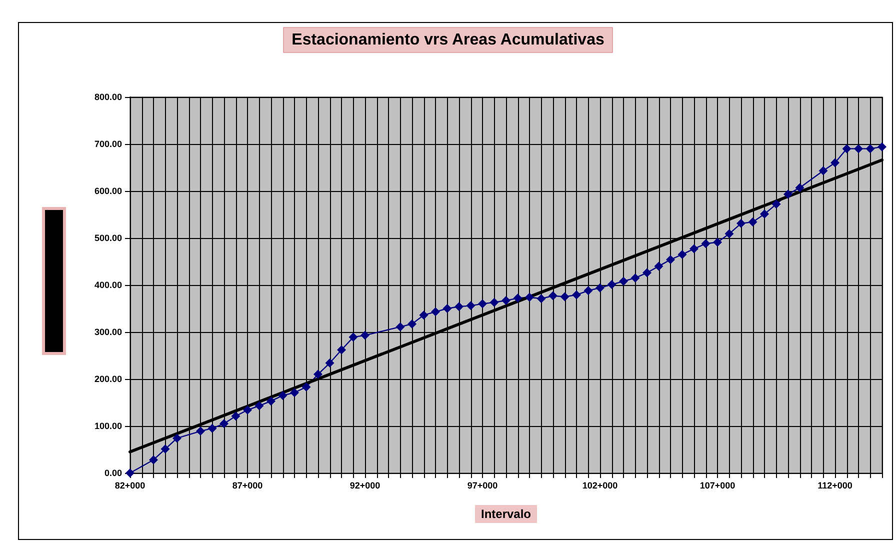  Describe the element at coordinates (108, 379) in the screenshot. I see `y-tick-label: 200.00` at that location.